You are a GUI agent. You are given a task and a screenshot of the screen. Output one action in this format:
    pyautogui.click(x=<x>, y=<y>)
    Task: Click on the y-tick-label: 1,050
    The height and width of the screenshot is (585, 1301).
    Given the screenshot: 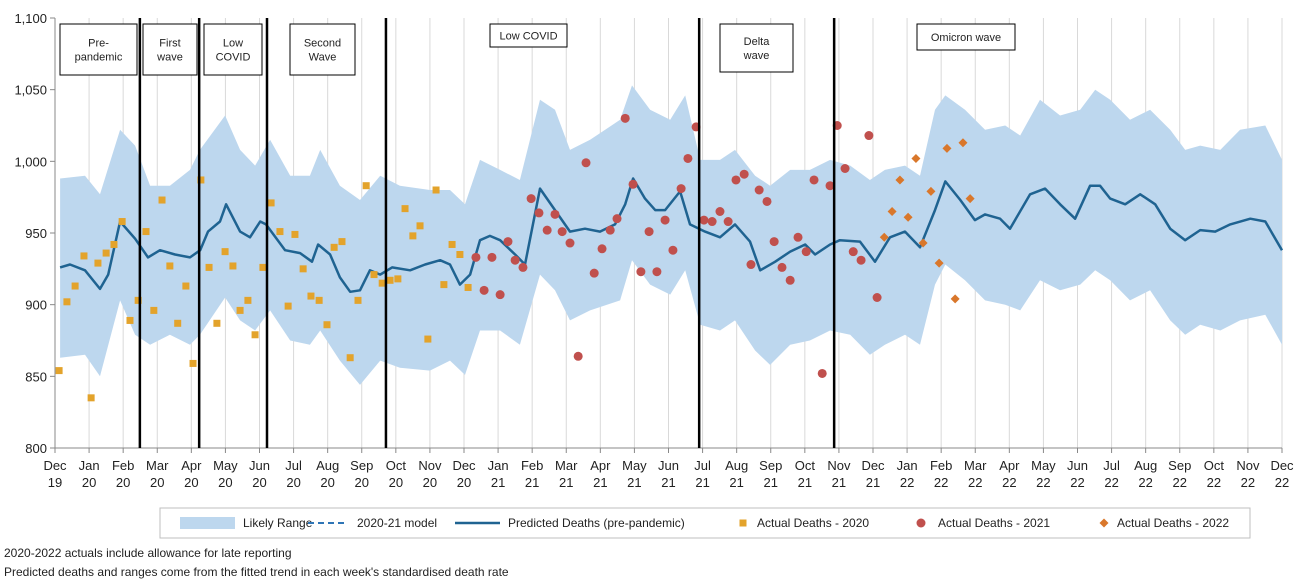 What is the action you would take?
    pyautogui.click(x=30, y=90)
    